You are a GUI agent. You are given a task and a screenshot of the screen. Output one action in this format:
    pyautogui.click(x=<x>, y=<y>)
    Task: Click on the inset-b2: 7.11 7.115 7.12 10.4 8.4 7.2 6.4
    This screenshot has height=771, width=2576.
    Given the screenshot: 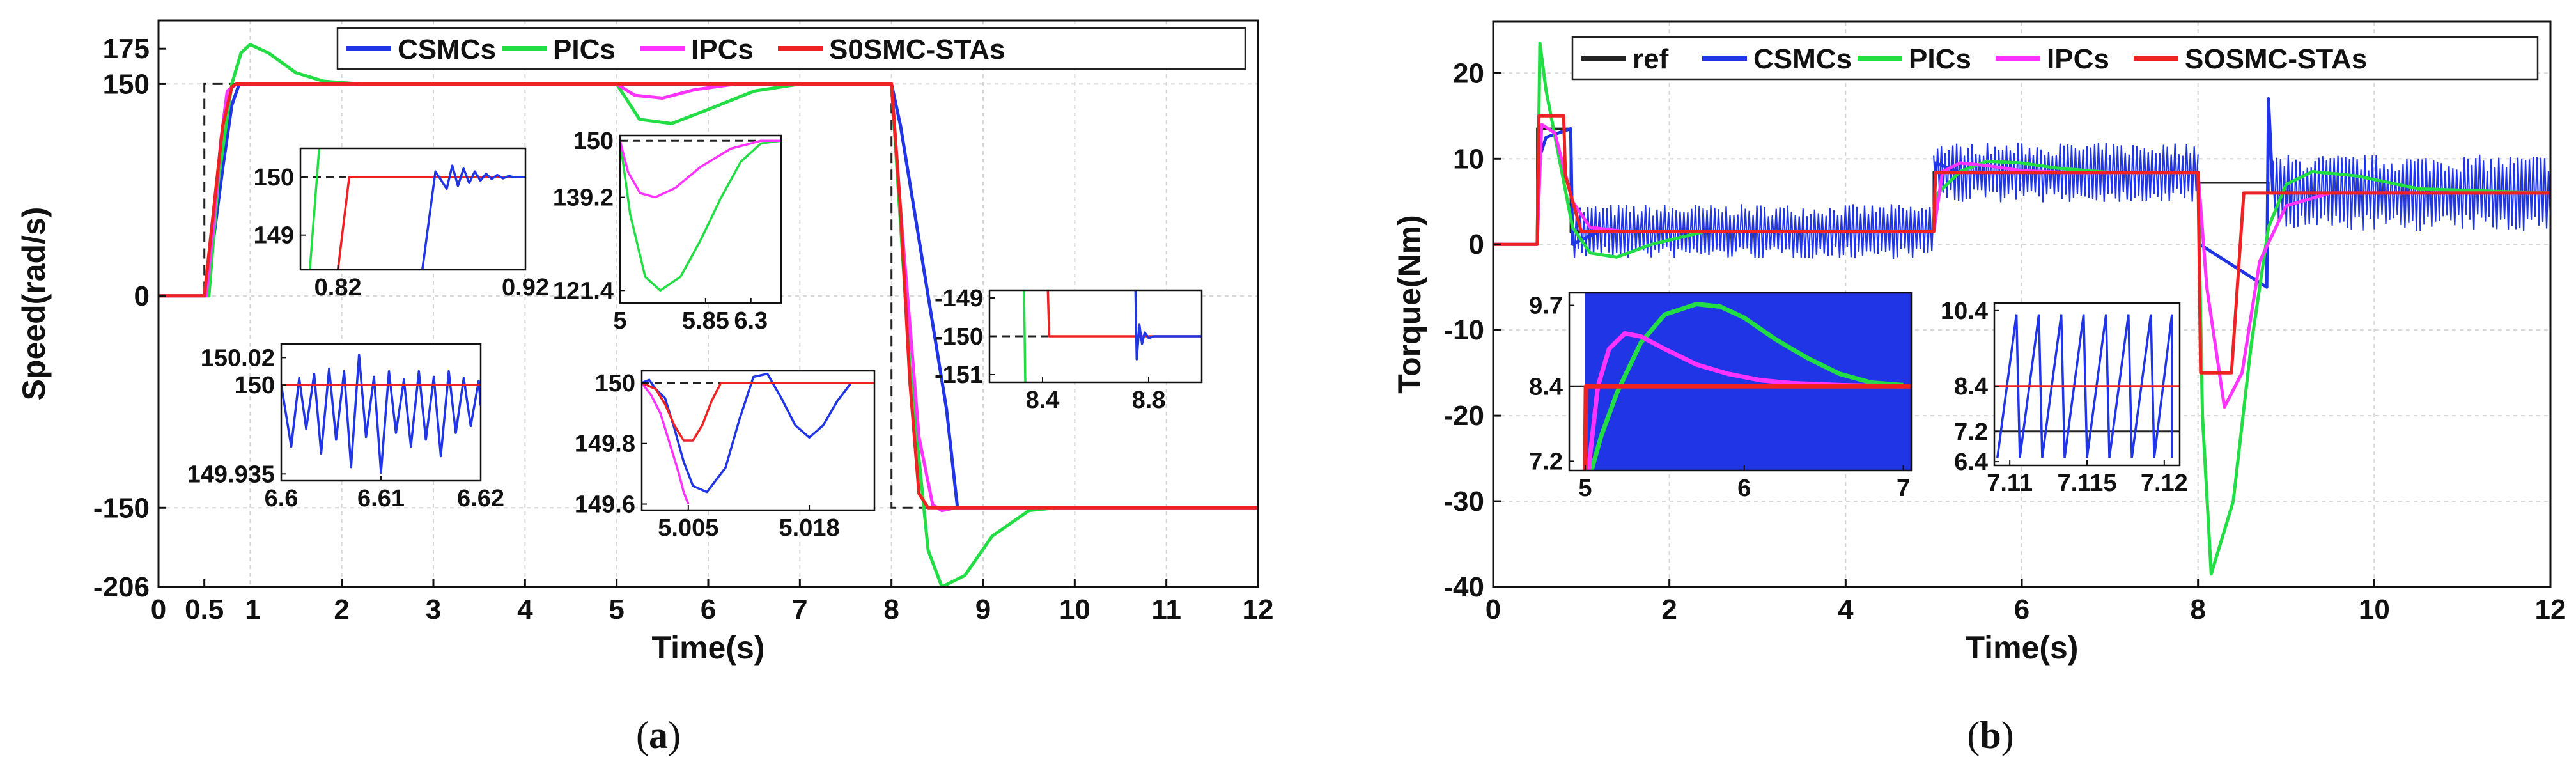 What is the action you would take?
    pyautogui.click(x=2064, y=398)
    